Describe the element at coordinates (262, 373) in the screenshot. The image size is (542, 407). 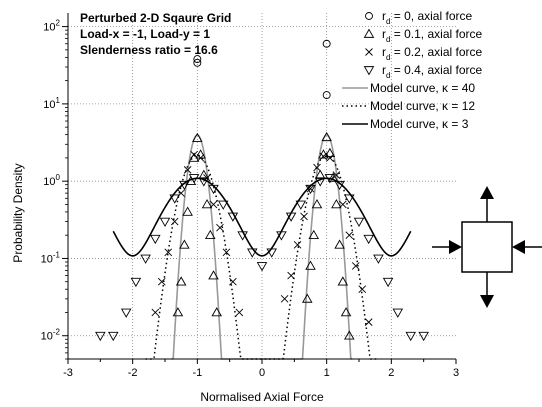
I see `x-tick-label: 0` at that location.